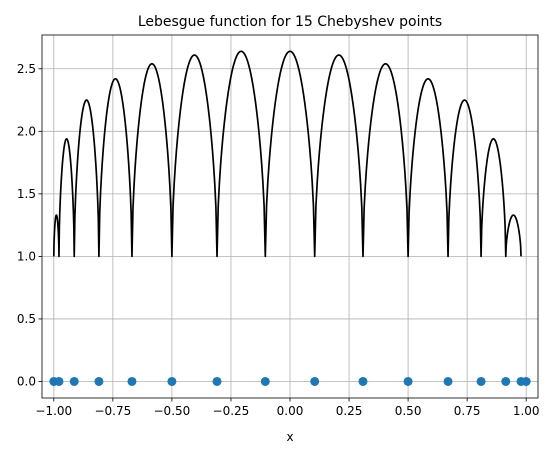 This screenshot has width=547, height=455. Describe the element at coordinates (26, 319) in the screenshot. I see `y-tick-label: 0.5` at that location.